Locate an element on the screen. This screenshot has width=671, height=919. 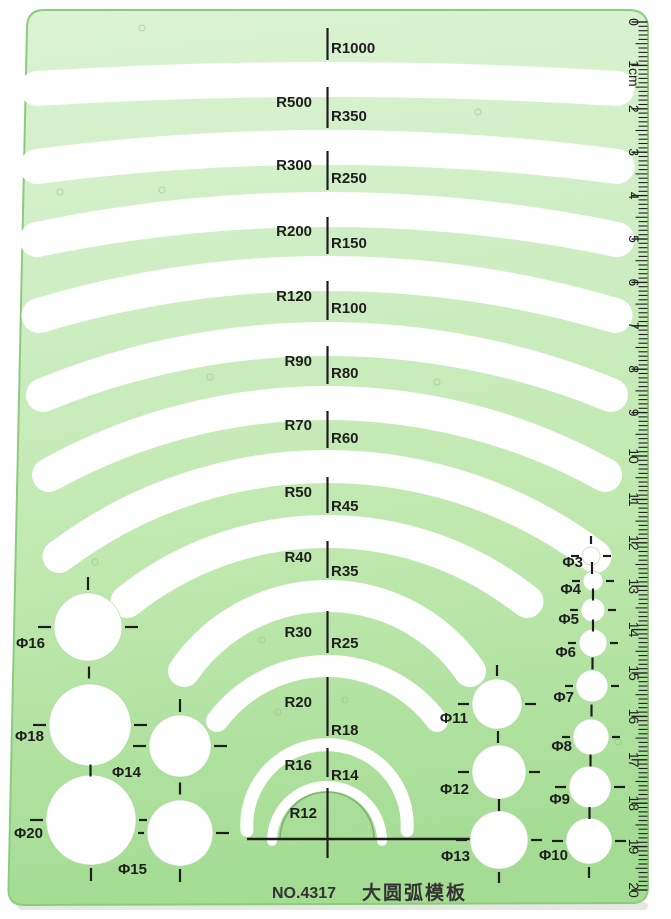
ruler-number: 20 is located at coordinates (634, 890).